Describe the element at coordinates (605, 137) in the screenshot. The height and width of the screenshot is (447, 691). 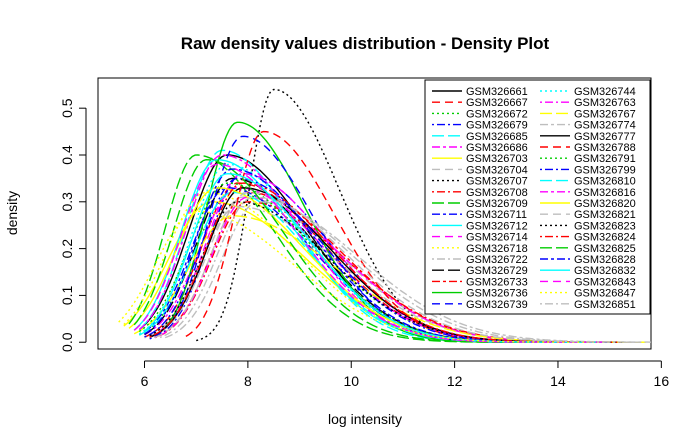
I see `legend-entry: GSM326777` at that location.